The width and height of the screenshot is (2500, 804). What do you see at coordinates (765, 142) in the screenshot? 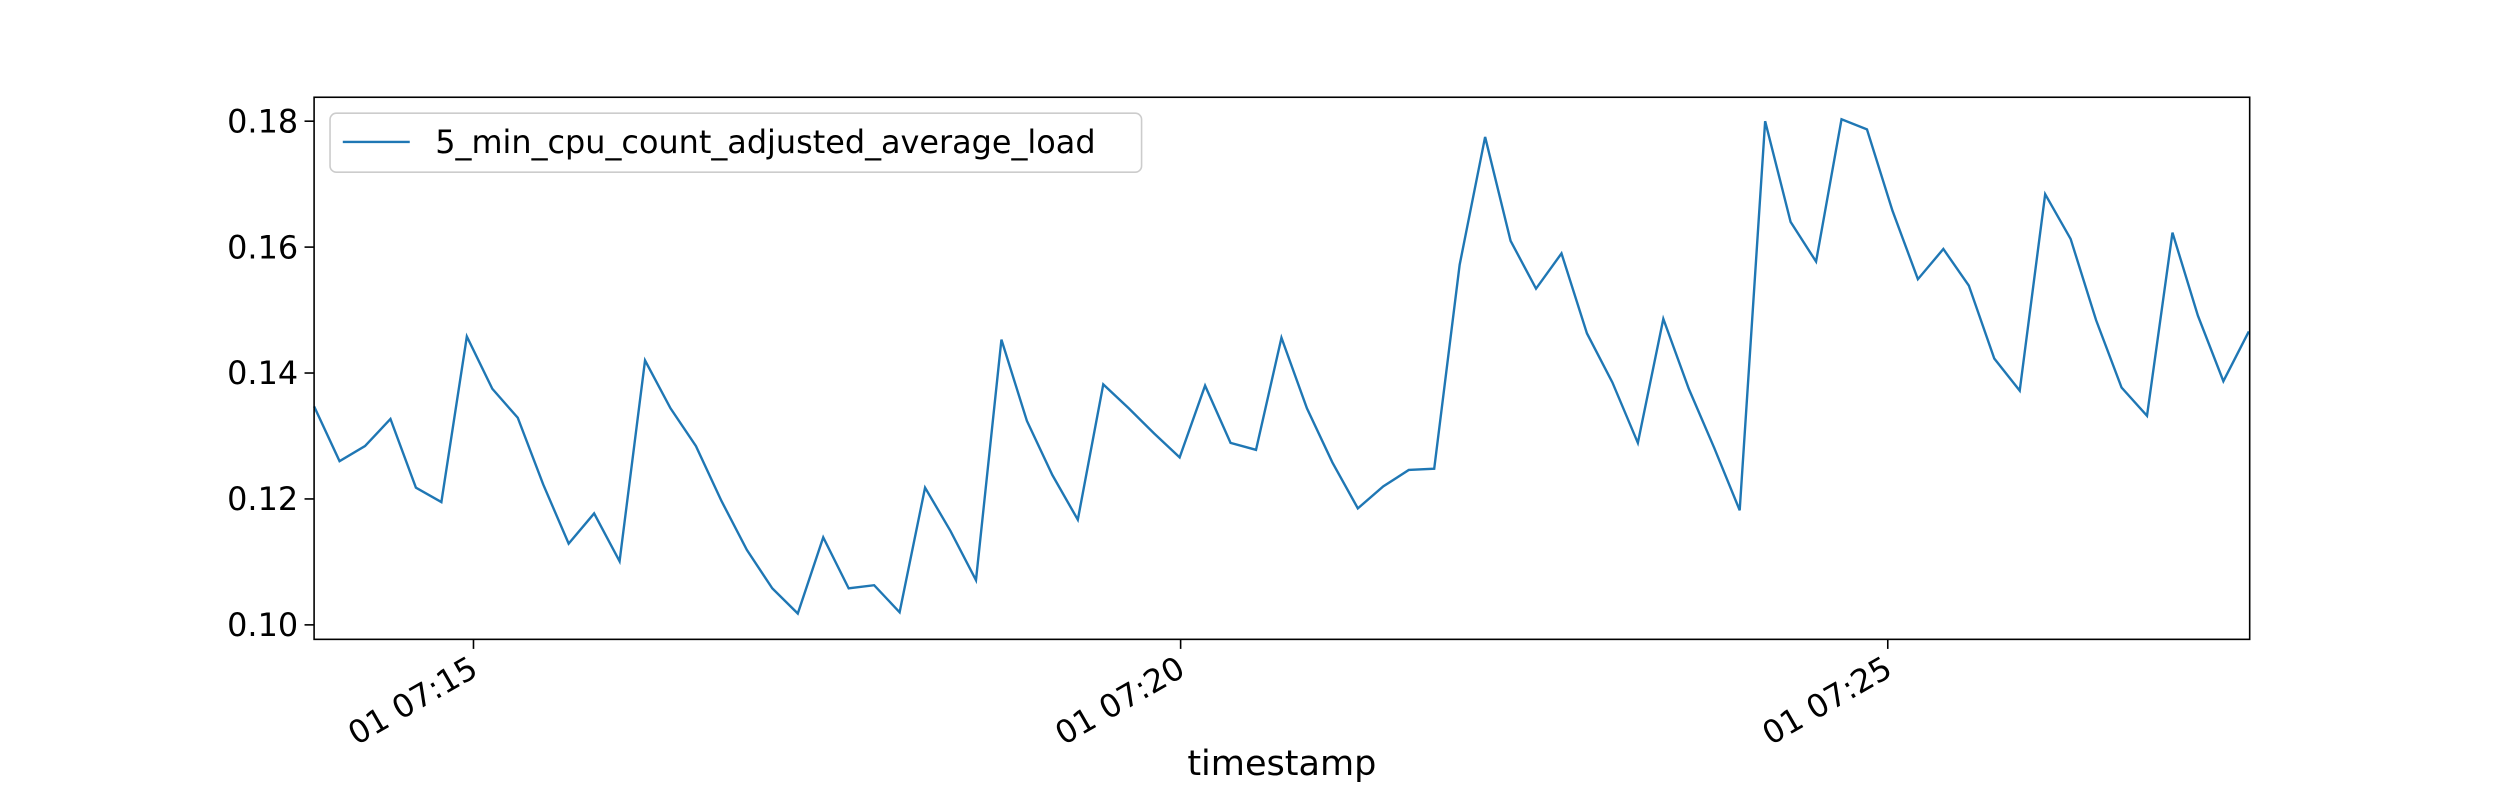
I see `legend-label: 5_min_cpu_count_adjusted_average_load` at bounding box center [765, 142].